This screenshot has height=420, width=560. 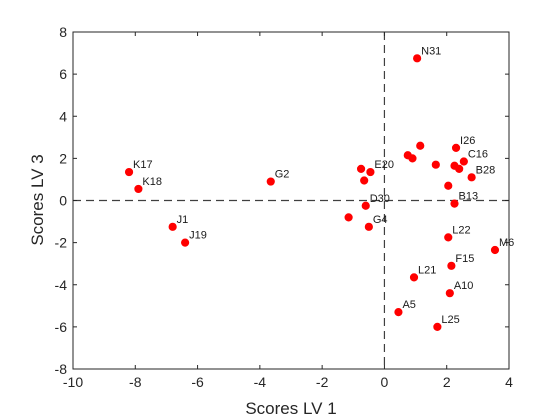 I want to click on data-point-b28, so click(x=471, y=177).